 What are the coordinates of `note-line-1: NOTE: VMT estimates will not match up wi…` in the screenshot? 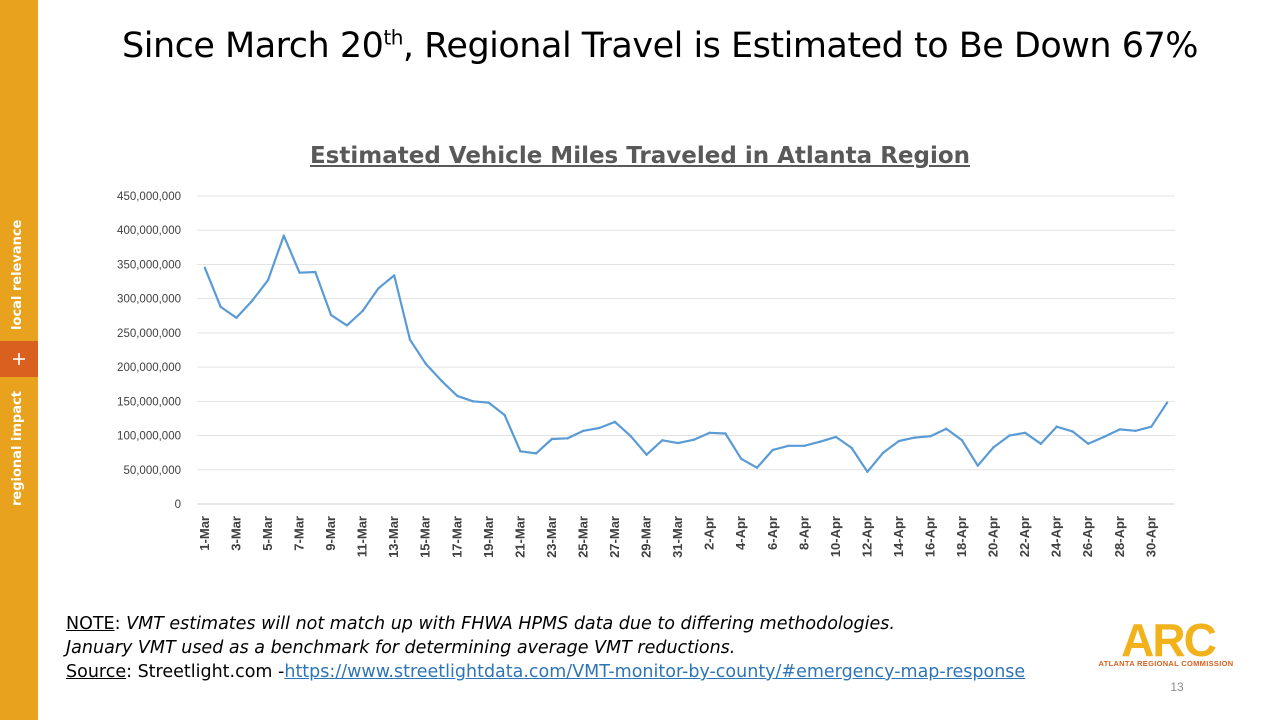 It's located at (571, 624).